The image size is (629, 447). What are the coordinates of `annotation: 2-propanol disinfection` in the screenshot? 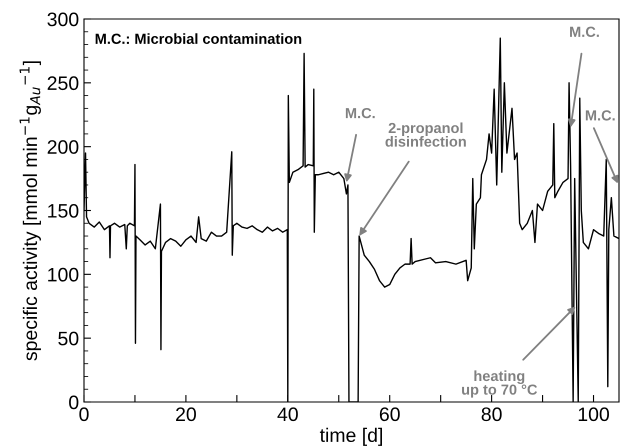 It's located at (425, 134).